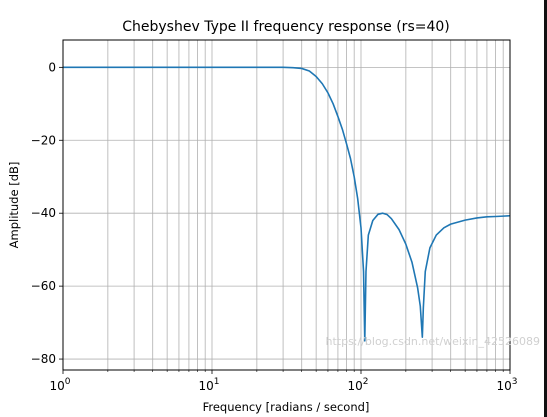 Image resolution: width=547 pixels, height=417 pixels. I want to click on x-tick-label: 10⁰, so click(59, 385).